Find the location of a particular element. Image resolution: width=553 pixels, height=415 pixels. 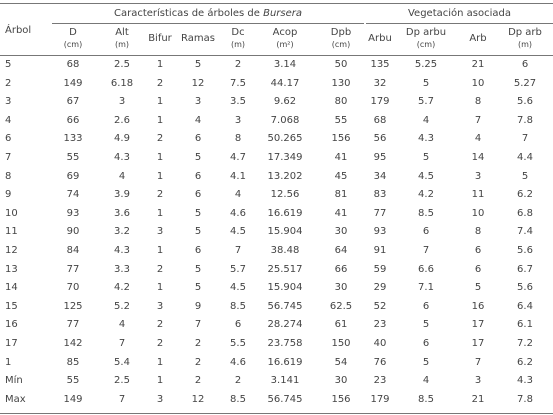

row-label: 5 is located at coordinates (8, 64).